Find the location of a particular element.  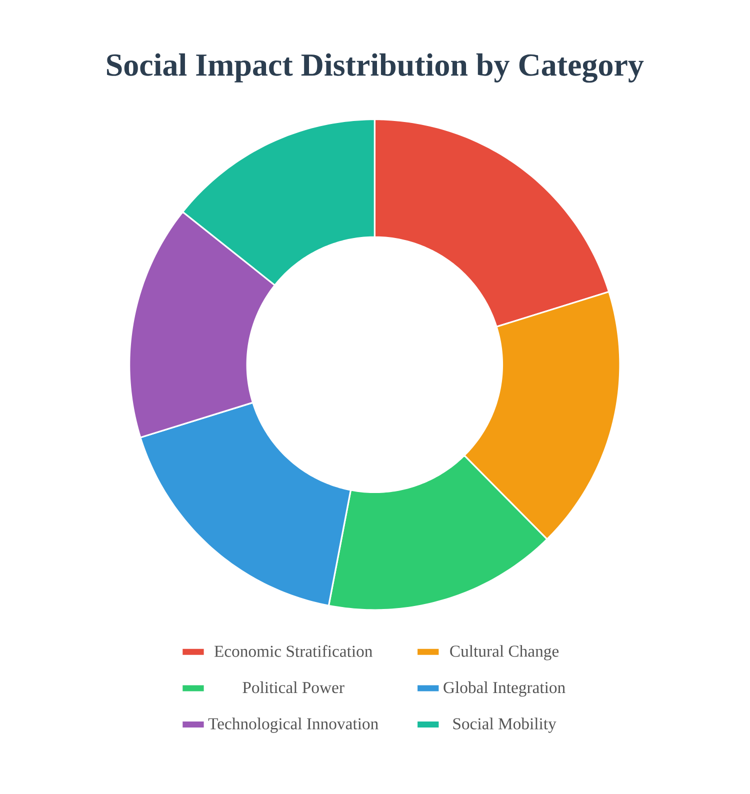

legend-label: Social Mobility is located at coordinates (504, 725).